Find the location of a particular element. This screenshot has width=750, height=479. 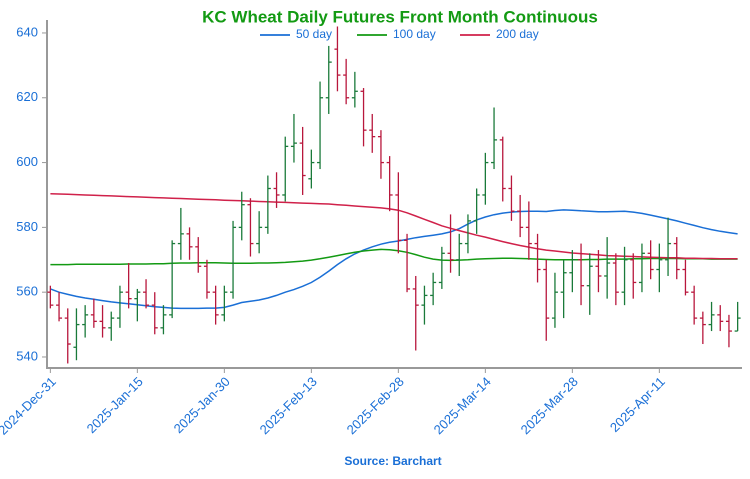

x-tick-label: 2025-Apr-11 is located at coordinates (637, 404).